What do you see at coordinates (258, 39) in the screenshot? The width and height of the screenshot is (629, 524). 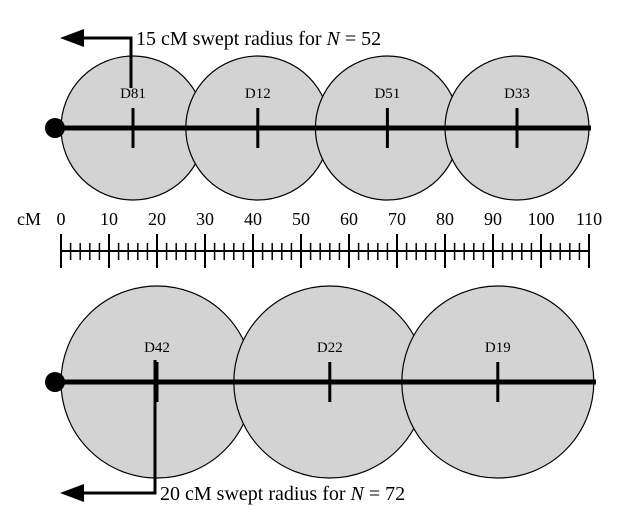 I see `top-caption: 15 cM swept radius for N = 52` at bounding box center [258, 39].